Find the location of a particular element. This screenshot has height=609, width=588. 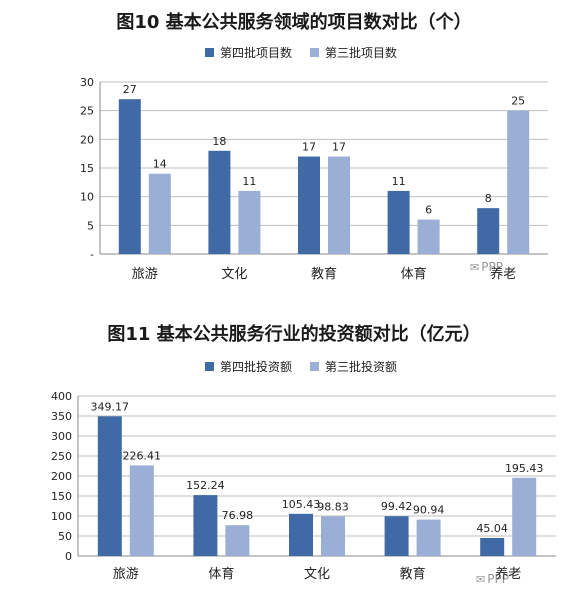

data-label: 90.94 is located at coordinates (429, 510).